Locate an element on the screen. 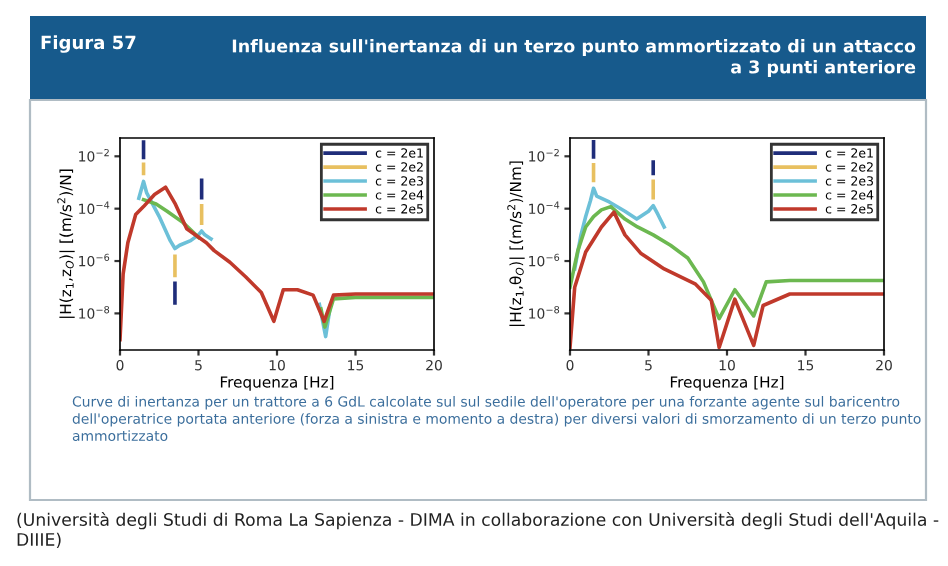 Image resolution: width=948 pixels, height=566 pixels. chart-subtitle: Figura 57 is located at coordinates (88, 44).